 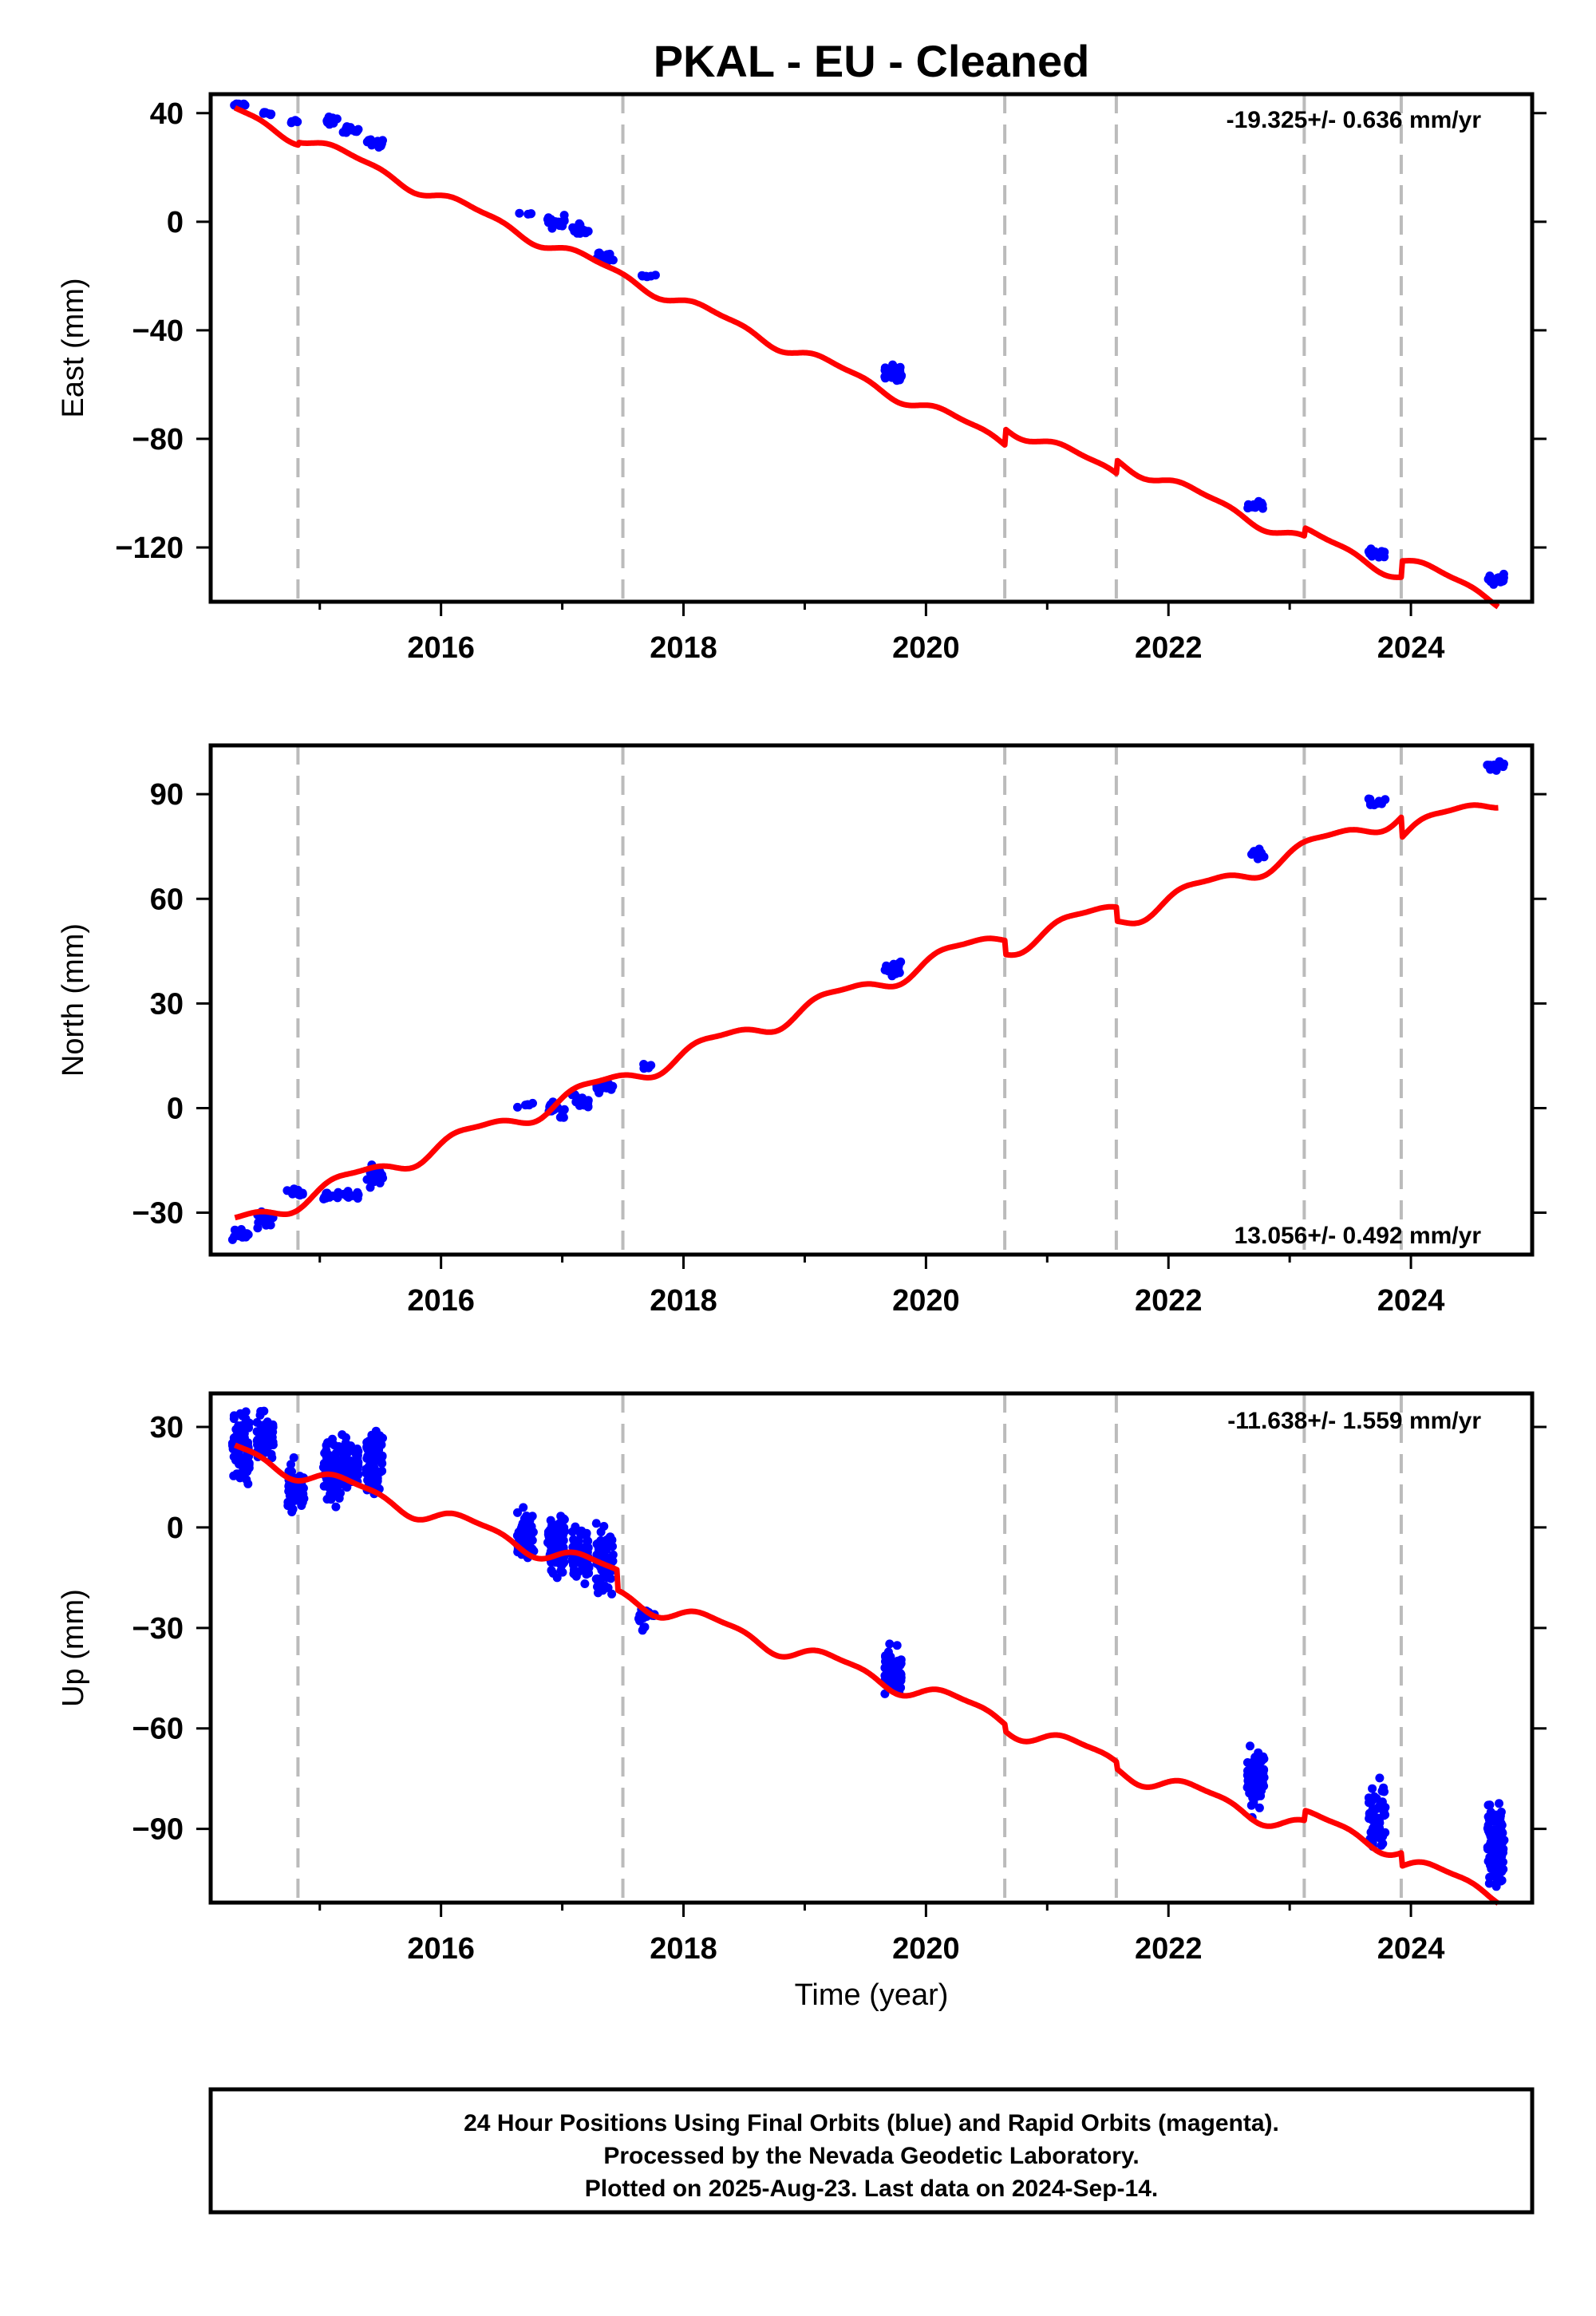 I want to click on chart-title: PKAL - EU - Cleaned, so click(x=872, y=61).